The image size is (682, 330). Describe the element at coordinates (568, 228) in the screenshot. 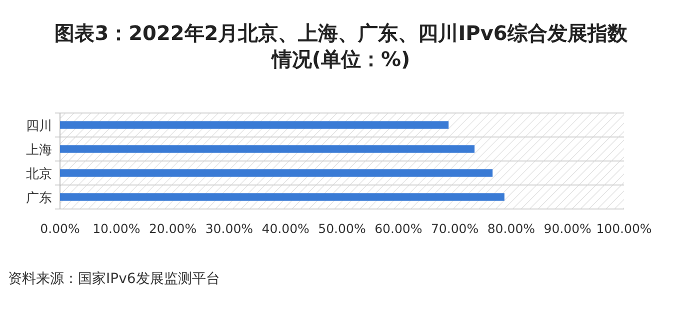

I see `x-tick-label: 90.00%` at that location.